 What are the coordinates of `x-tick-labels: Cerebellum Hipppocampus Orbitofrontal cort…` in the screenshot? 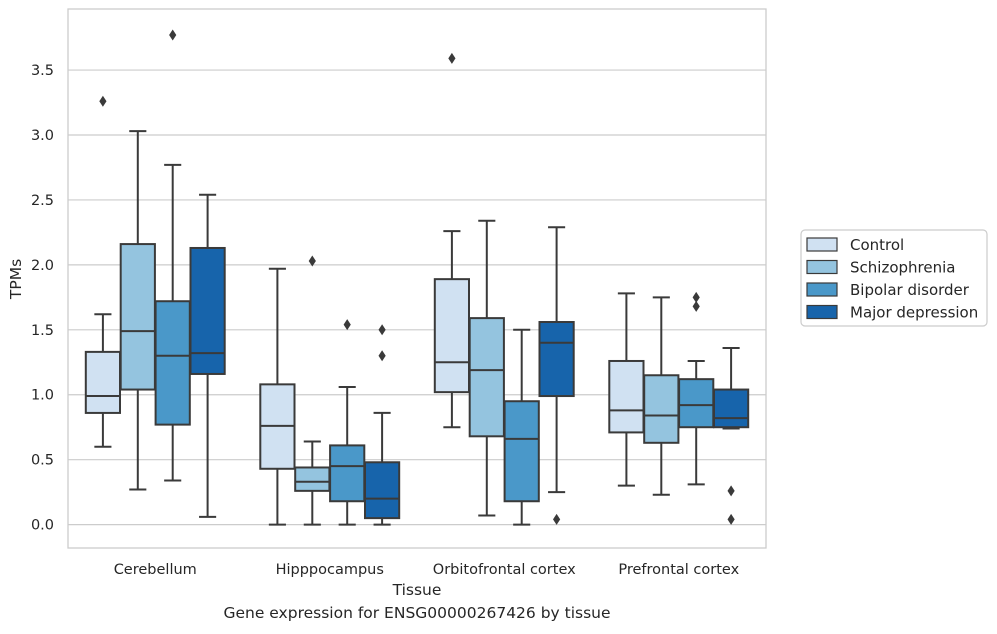 It's located at (427, 570).